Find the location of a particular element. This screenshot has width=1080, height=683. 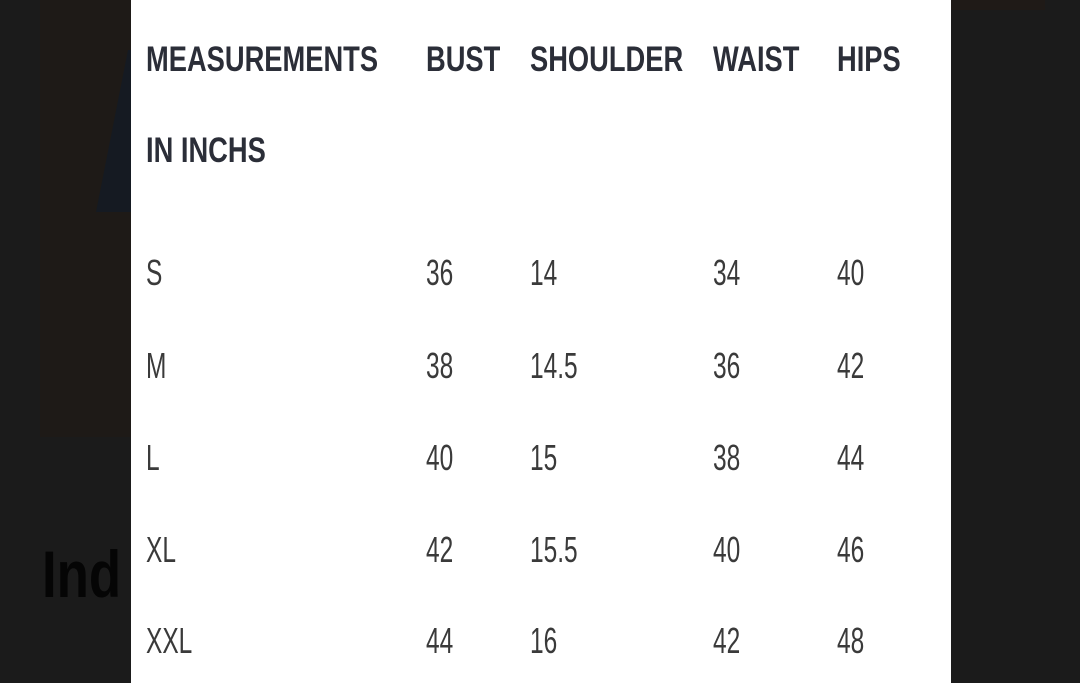

cell-size: XL is located at coordinates (161, 549).